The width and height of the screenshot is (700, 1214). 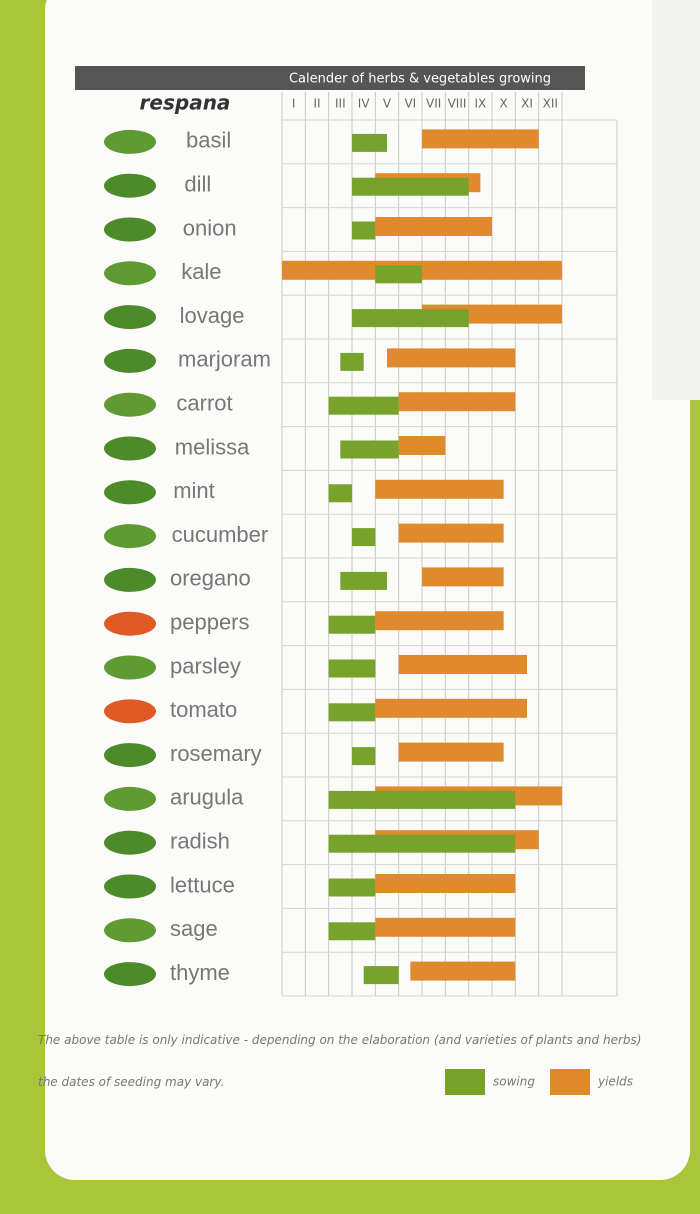 I want to click on plant-name: rosemary, so click(x=216, y=753).